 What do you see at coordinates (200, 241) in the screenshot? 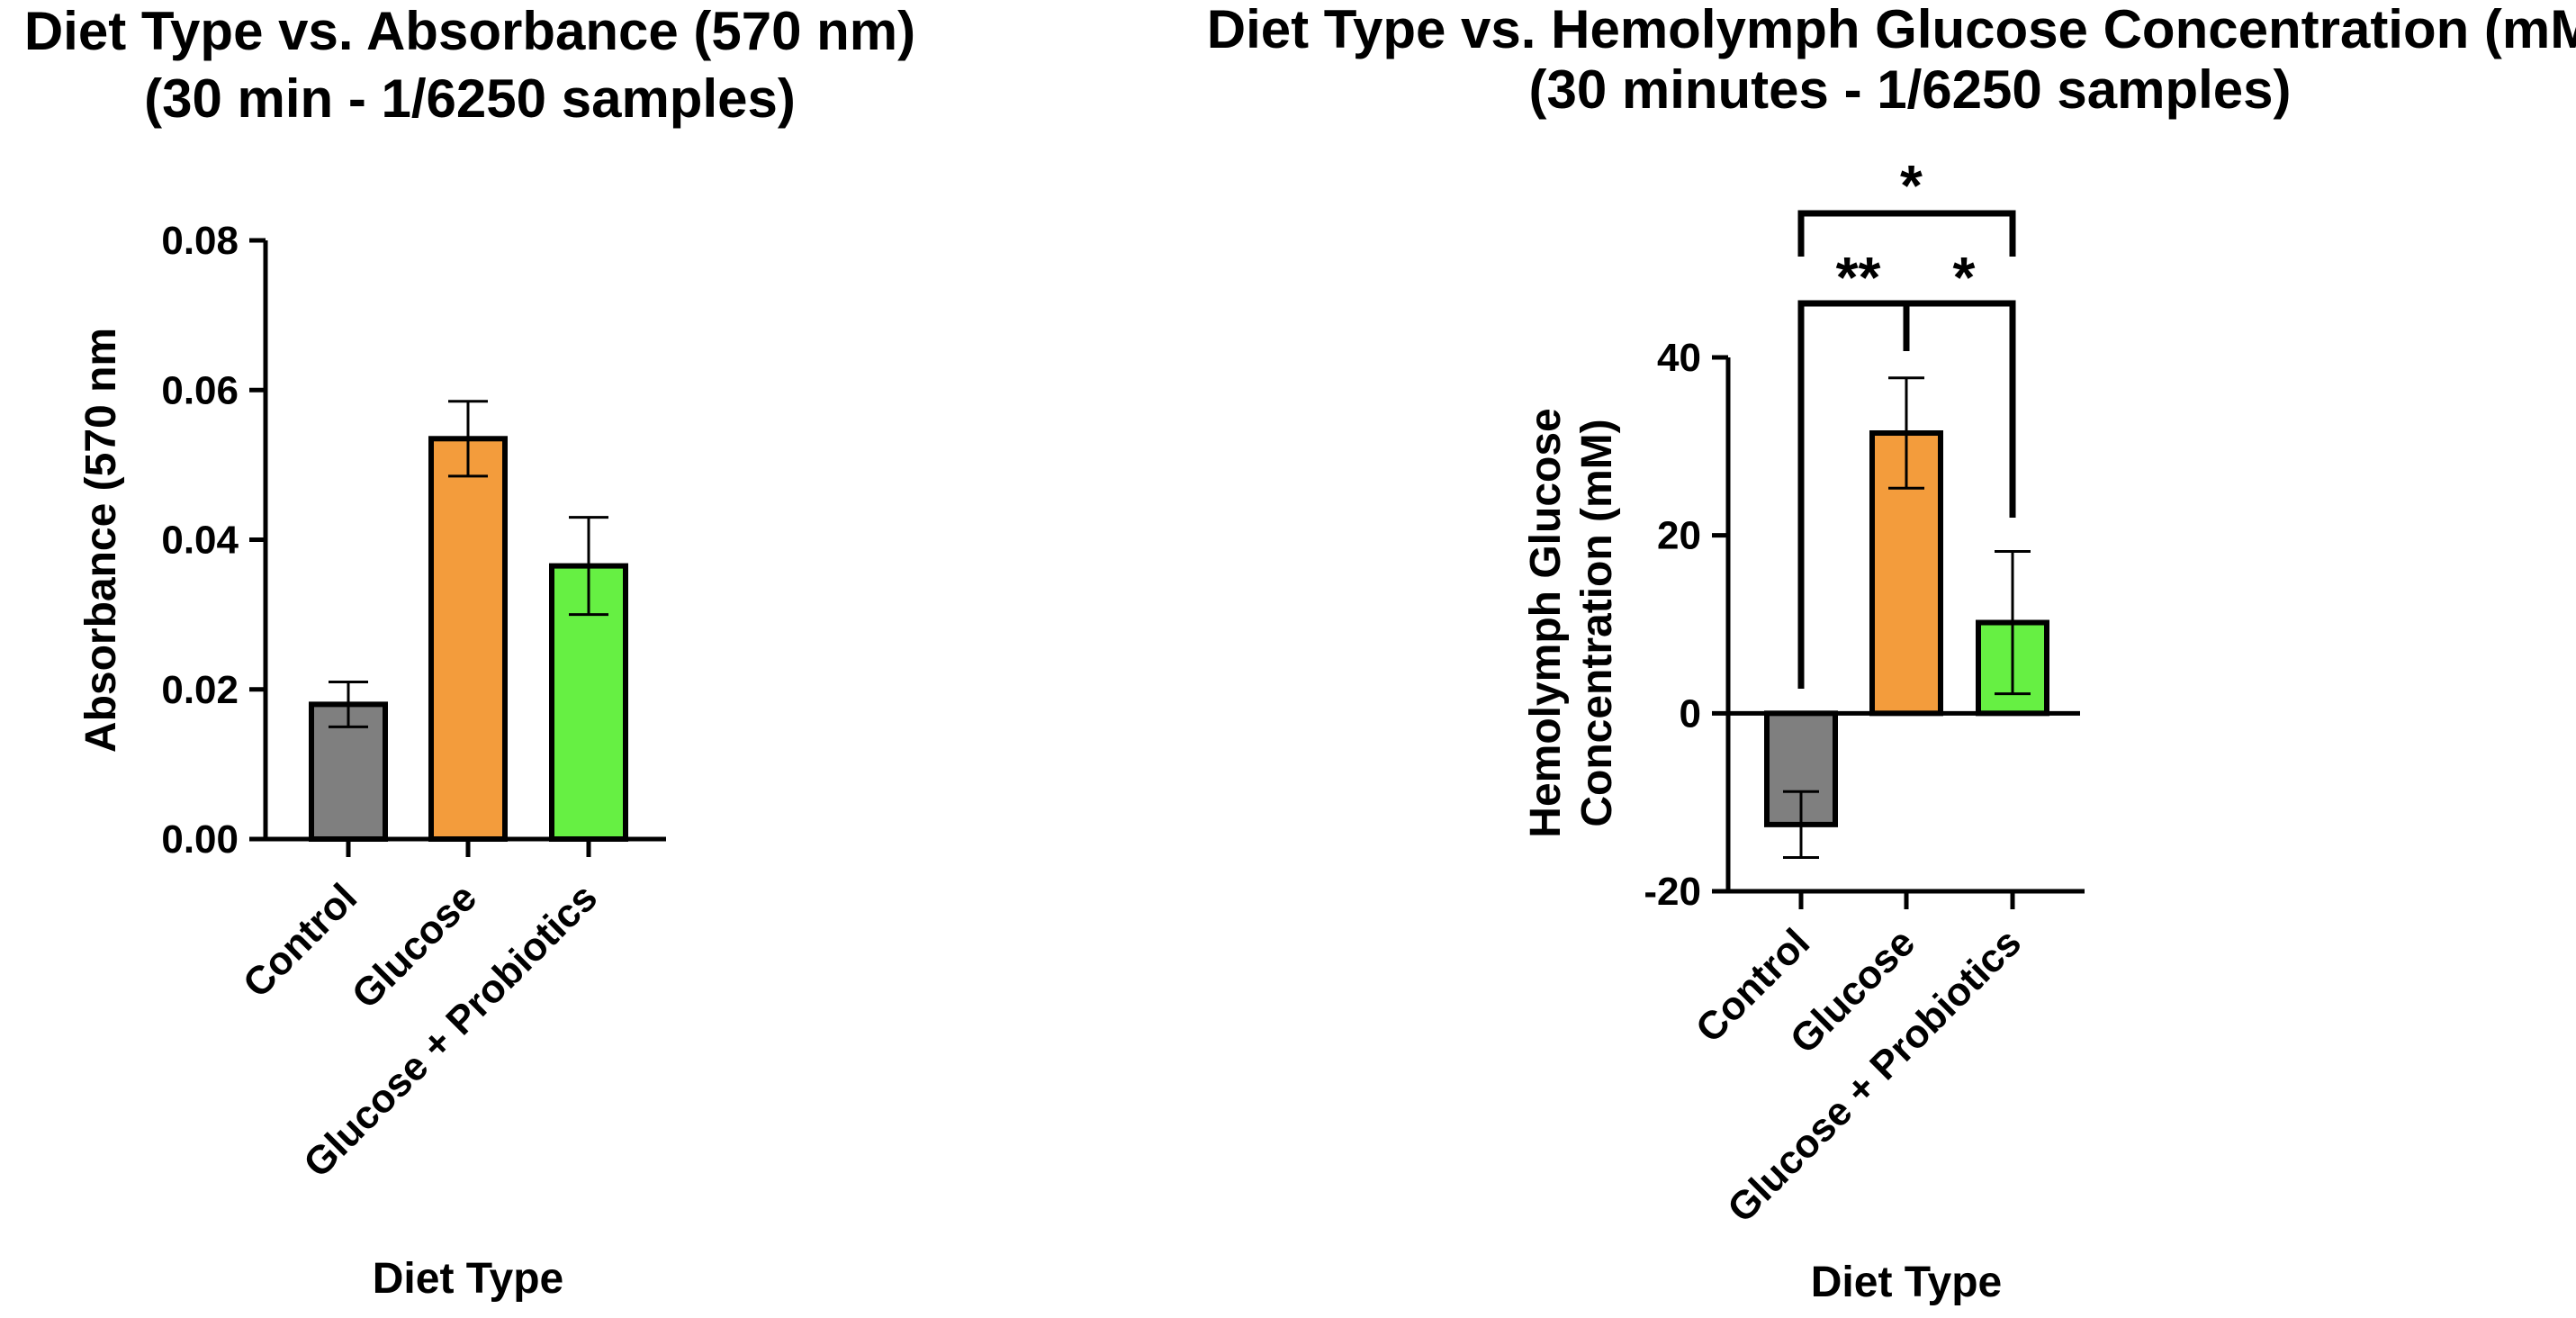
I see `chart1-y-tick-label-5: 0.08` at bounding box center [200, 241].